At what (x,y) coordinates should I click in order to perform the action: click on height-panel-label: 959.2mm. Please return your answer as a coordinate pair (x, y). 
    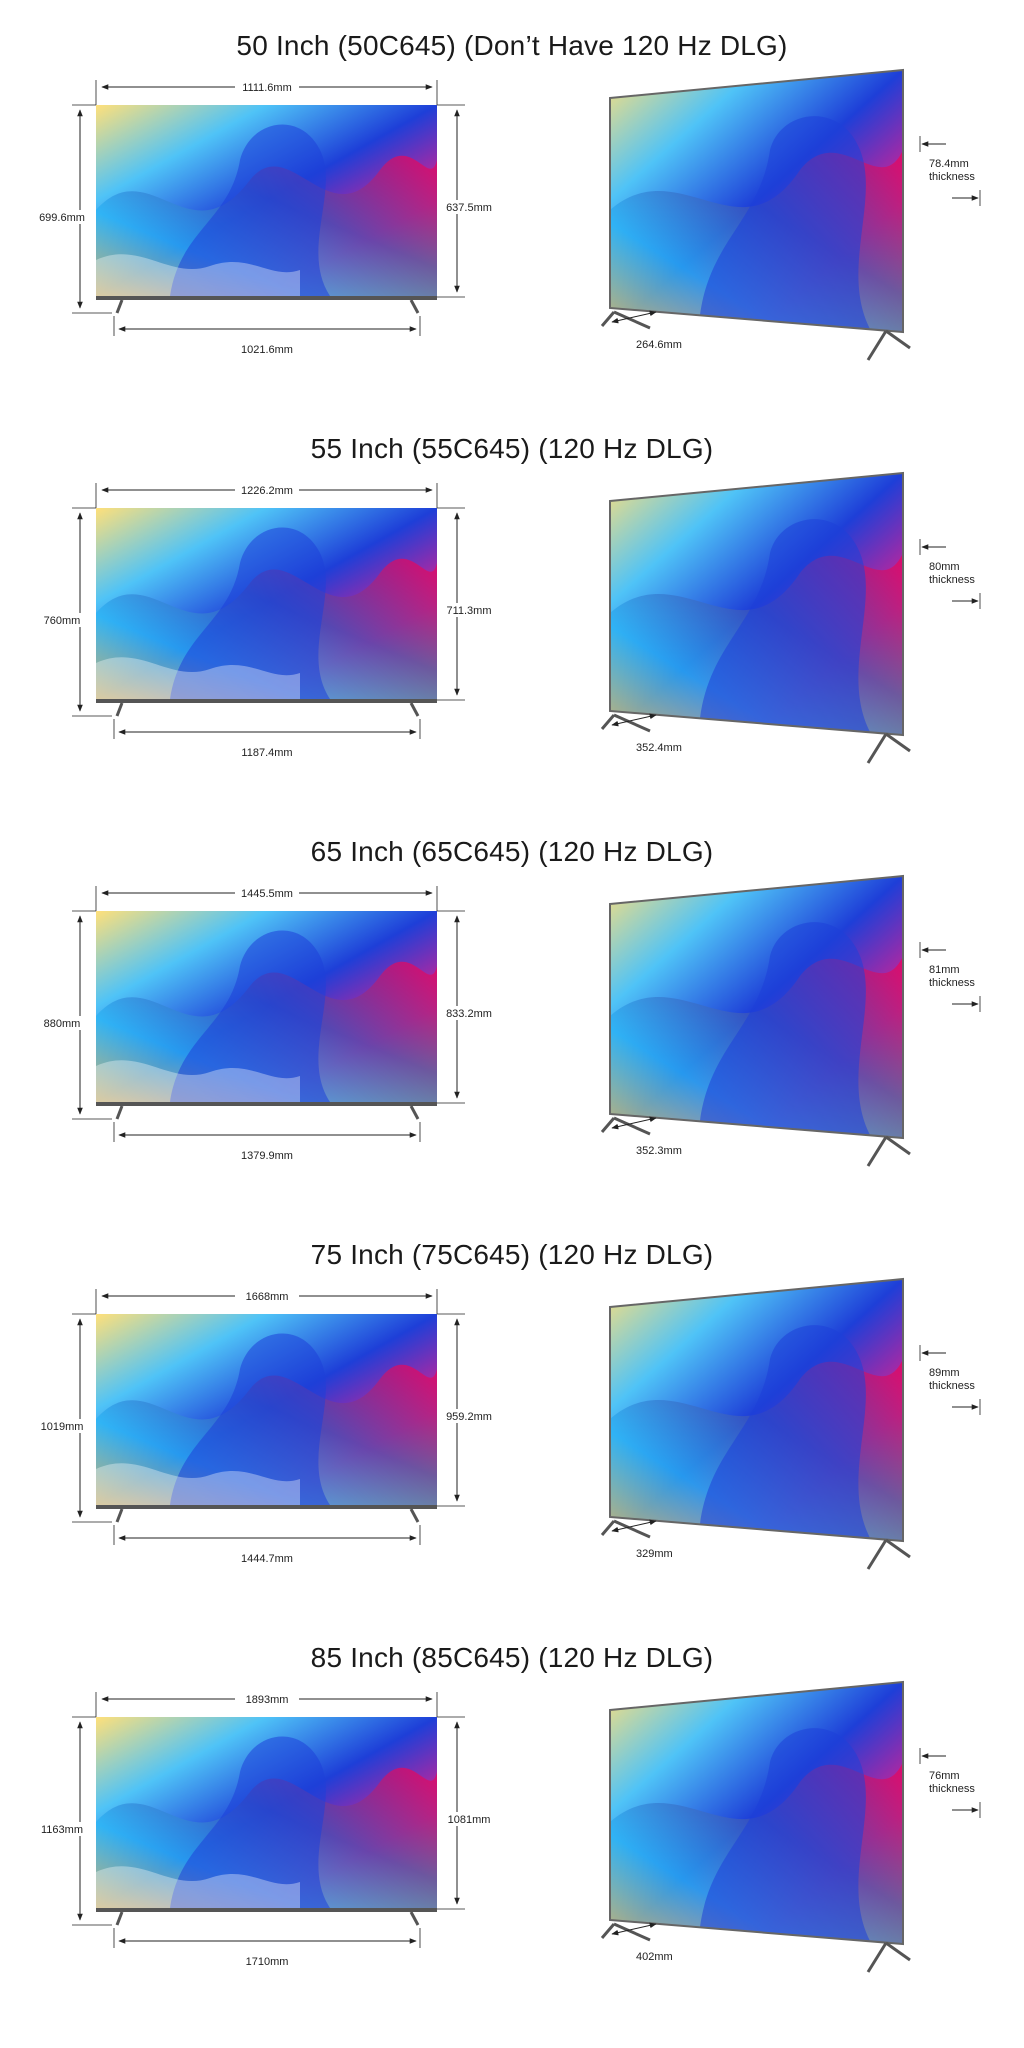
    Looking at the image, I should click on (469, 1417).